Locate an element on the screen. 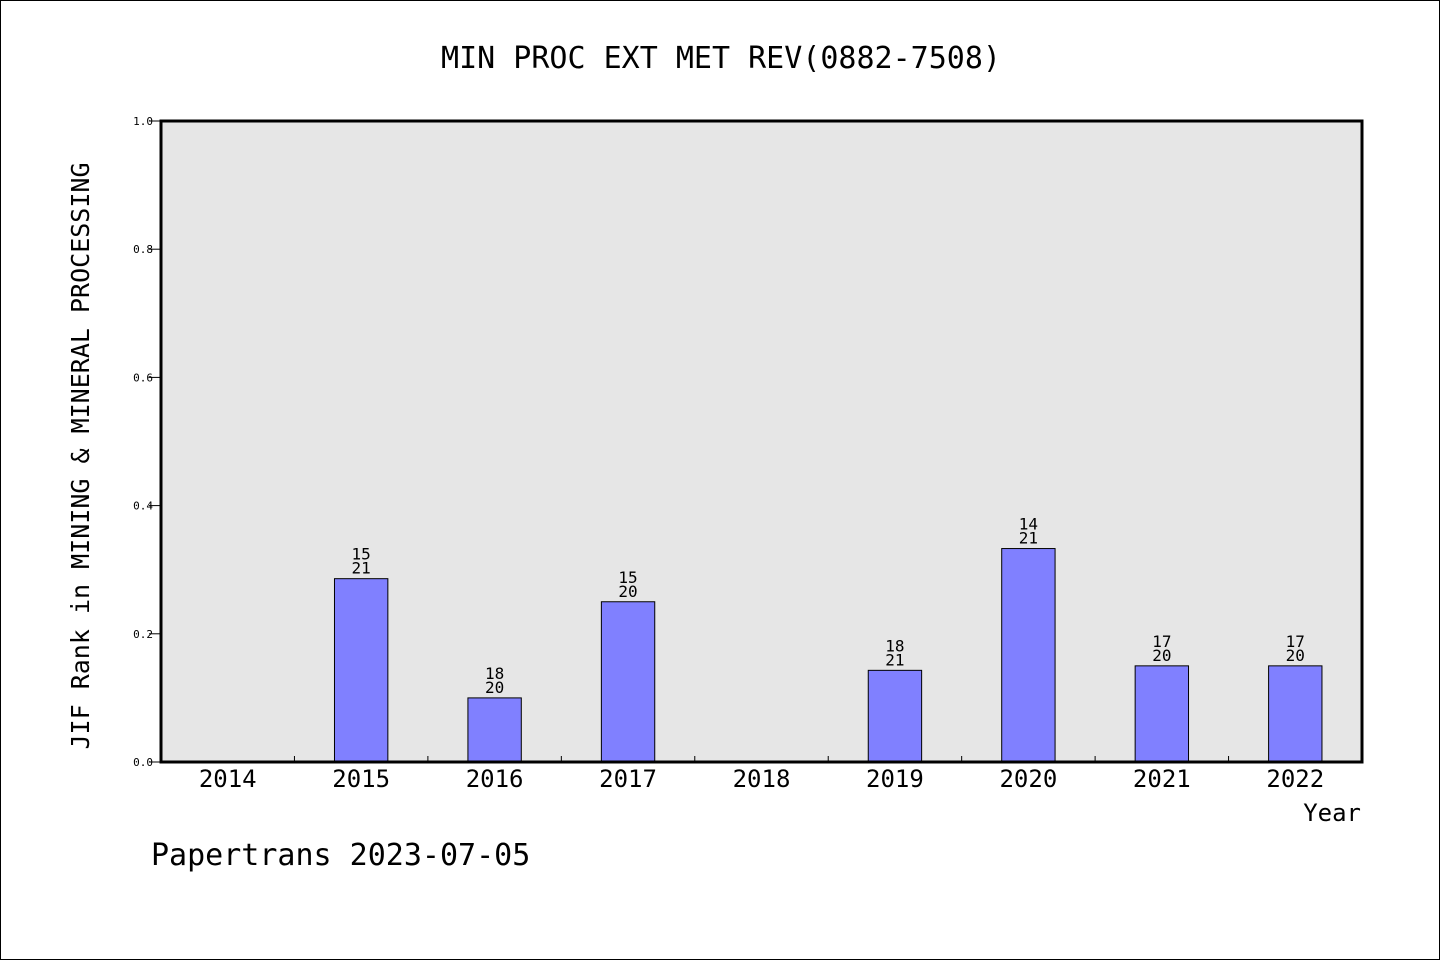 The width and height of the screenshot is (1440, 960). bar-label-rank-2015: 15 is located at coordinates (361, 554).